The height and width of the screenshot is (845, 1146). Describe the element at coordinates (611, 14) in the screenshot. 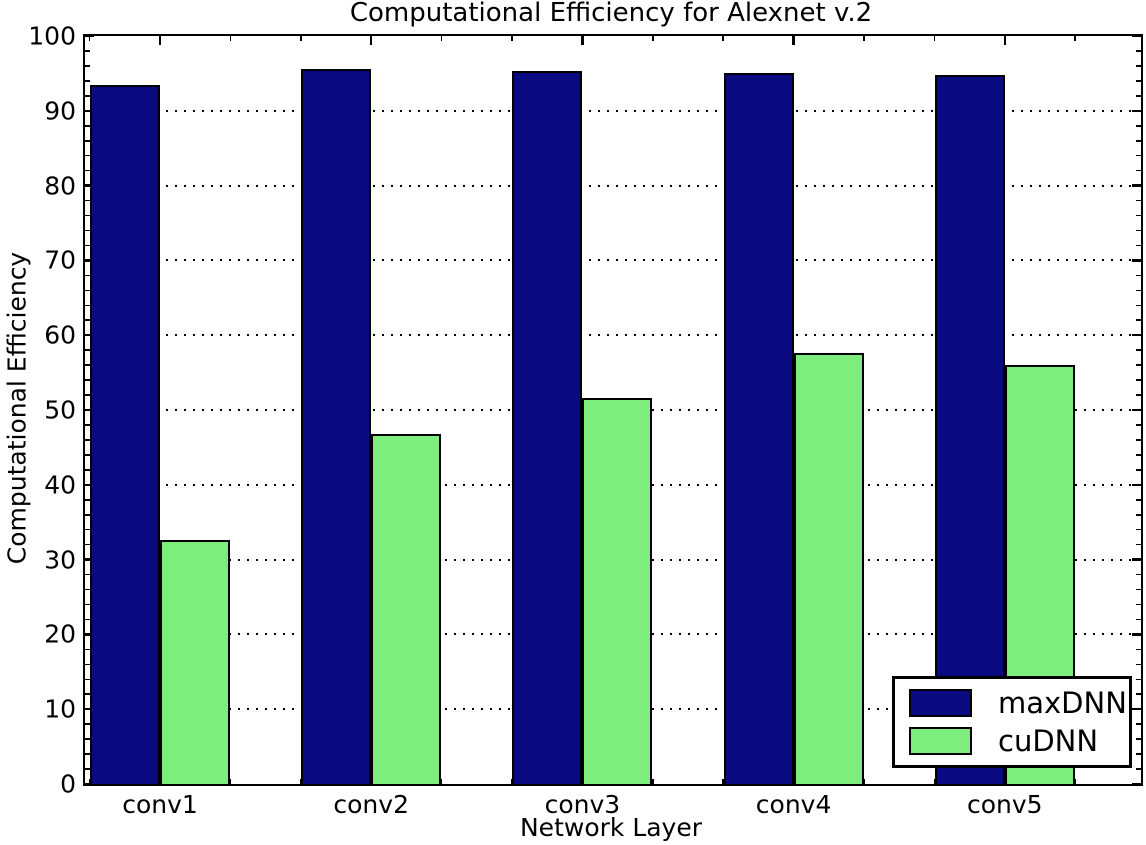

I see `chart-title: Computational Efficiency for Alexnet v.2` at that location.